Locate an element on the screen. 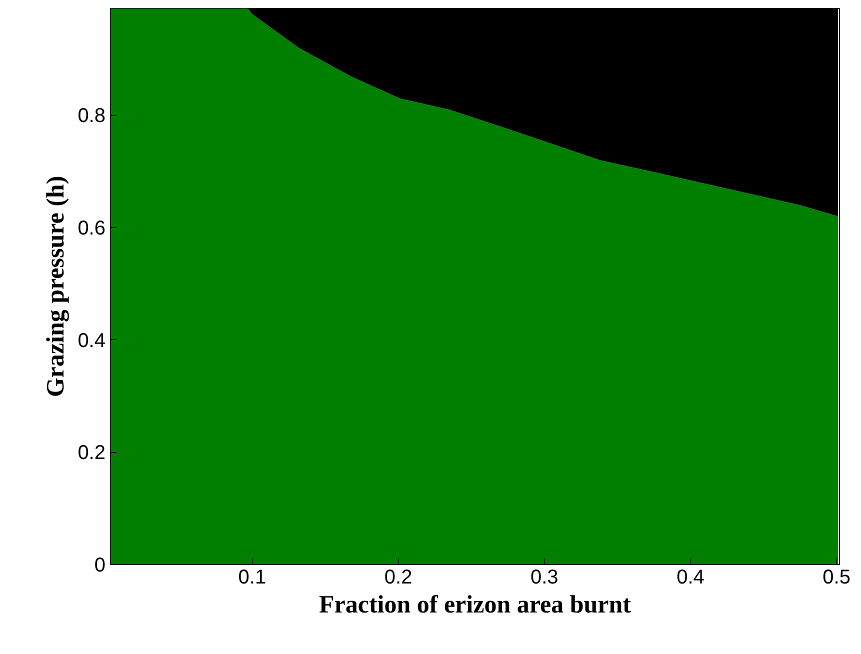 Image resolution: width=861 pixels, height=654 pixels. y-tick-label: 0.6 is located at coordinates (92, 229).